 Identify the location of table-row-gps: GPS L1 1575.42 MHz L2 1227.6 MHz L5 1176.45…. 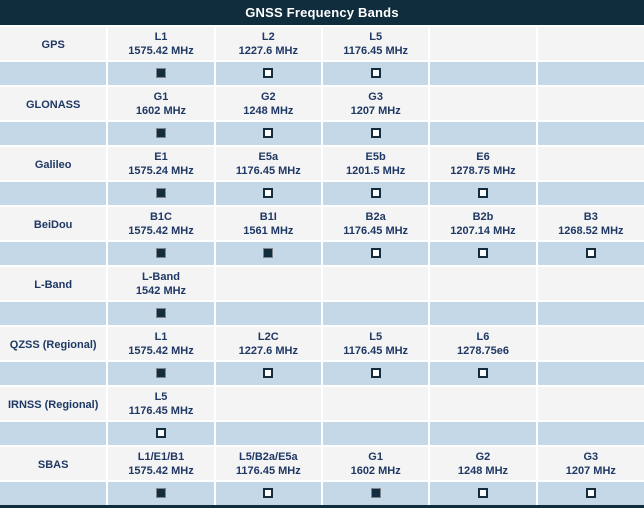
(322, 43).